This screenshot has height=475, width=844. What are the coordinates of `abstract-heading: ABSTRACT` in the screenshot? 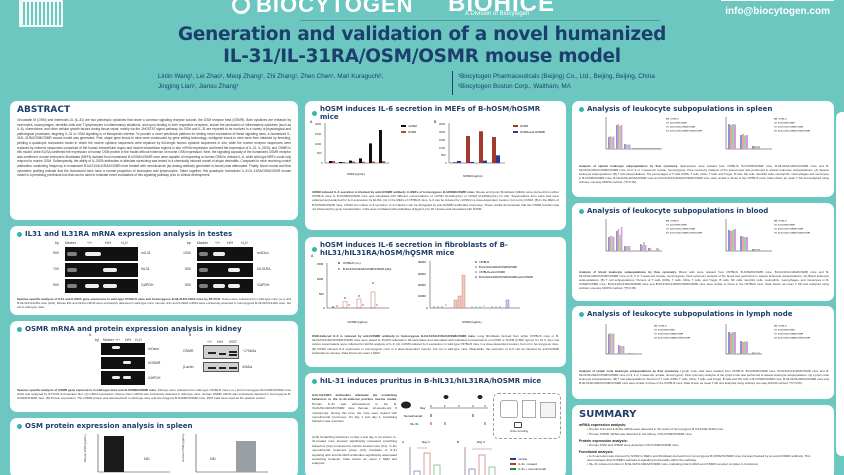 It's located at (44, 110).